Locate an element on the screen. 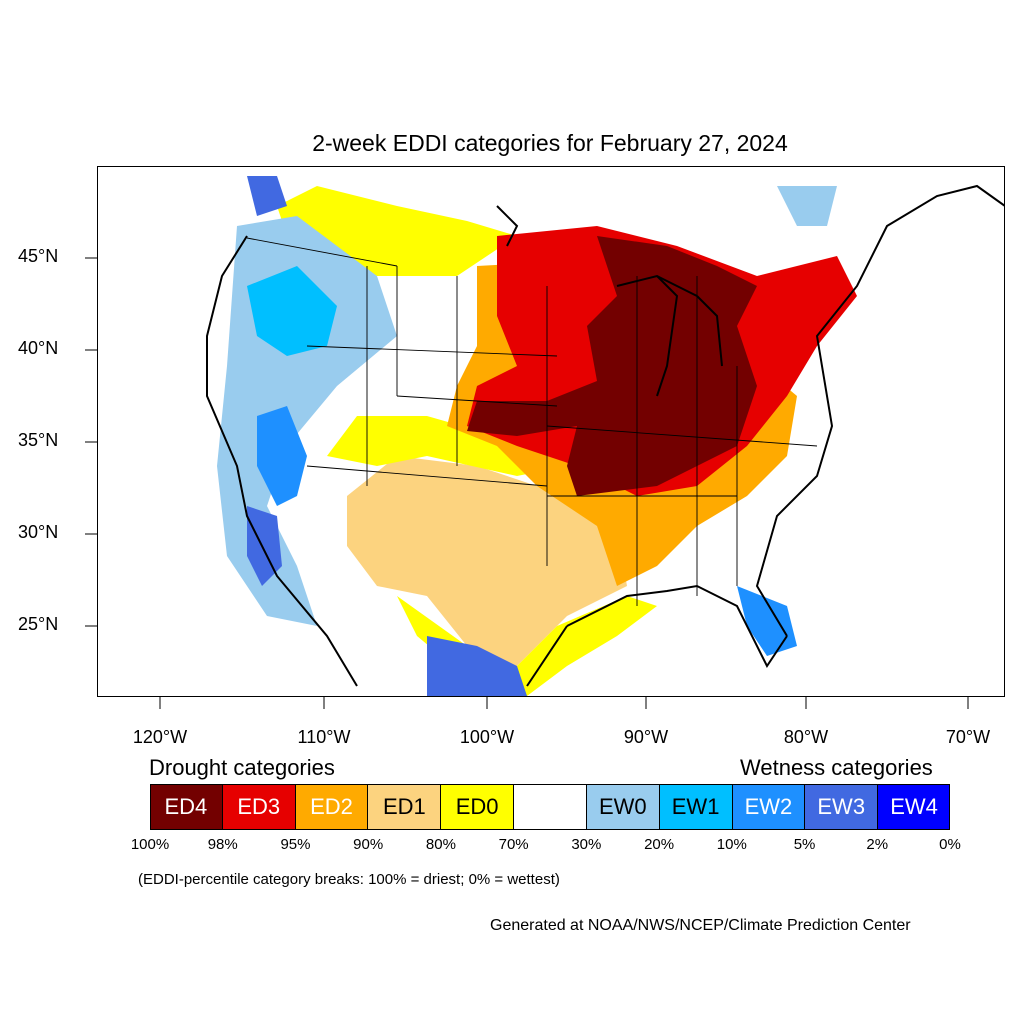 This screenshot has width=1024, height=1024. ew1-region-west is located at coordinates (292, 311).